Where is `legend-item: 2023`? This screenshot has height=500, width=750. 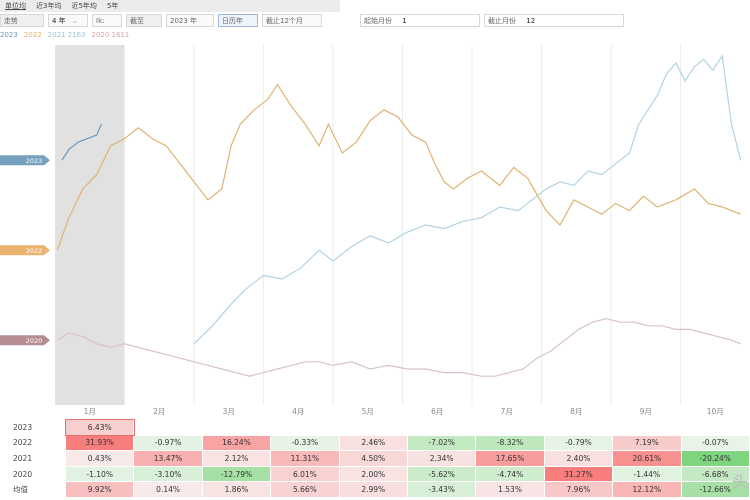 legend-item: 2023 is located at coordinates (9, 35).